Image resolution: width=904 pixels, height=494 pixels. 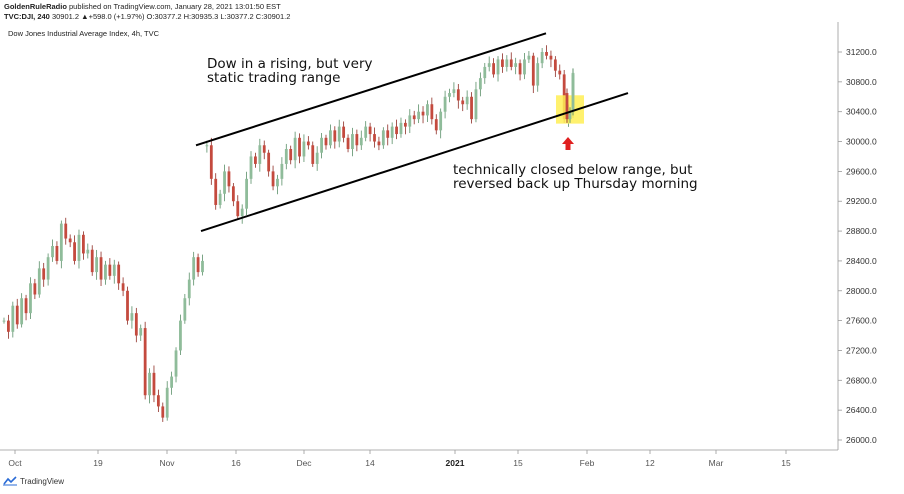 I want to click on y-tick-label: 30400.0, so click(x=861, y=112).